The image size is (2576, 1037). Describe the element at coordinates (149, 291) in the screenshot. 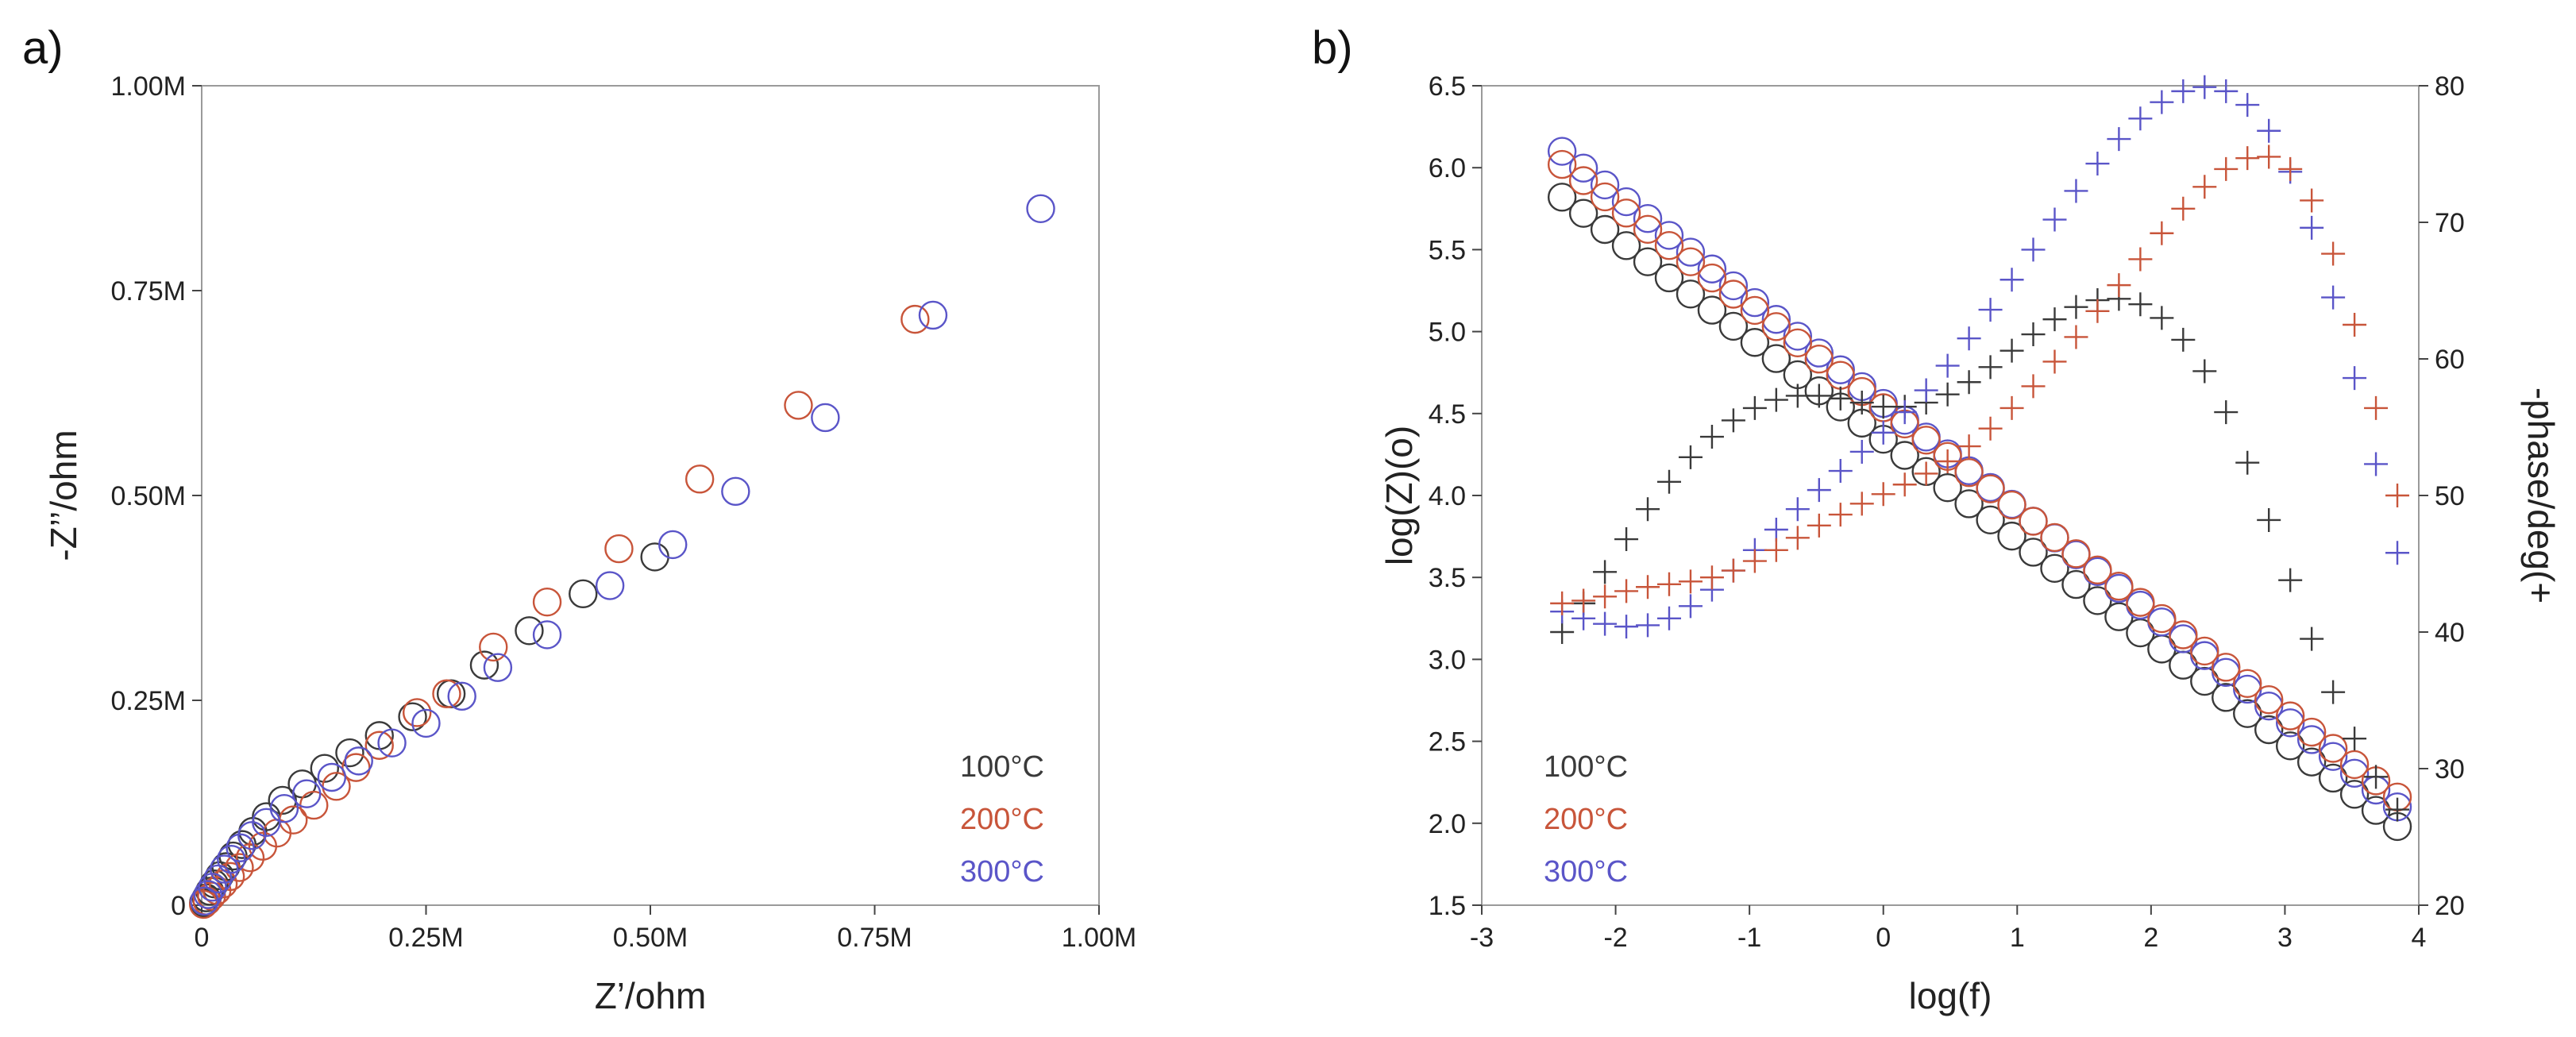

I see `panel-a-y-tick-label: 0.75M` at that location.